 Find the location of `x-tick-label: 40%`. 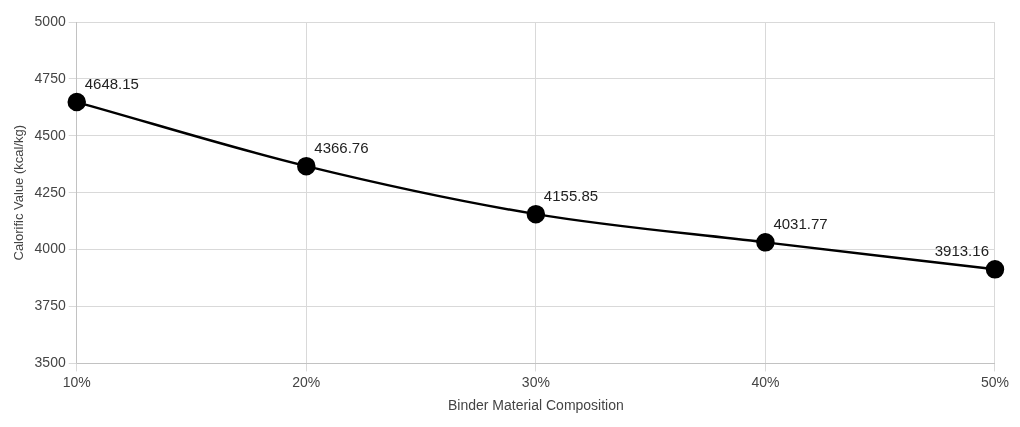

x-tick-label: 40% is located at coordinates (765, 381).